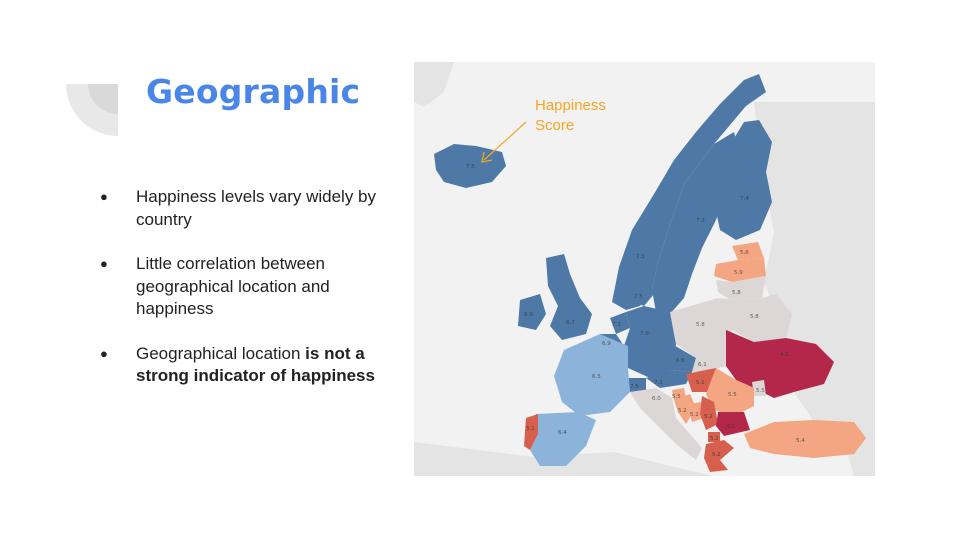  I want to click on country-portugal, so click(531, 432).